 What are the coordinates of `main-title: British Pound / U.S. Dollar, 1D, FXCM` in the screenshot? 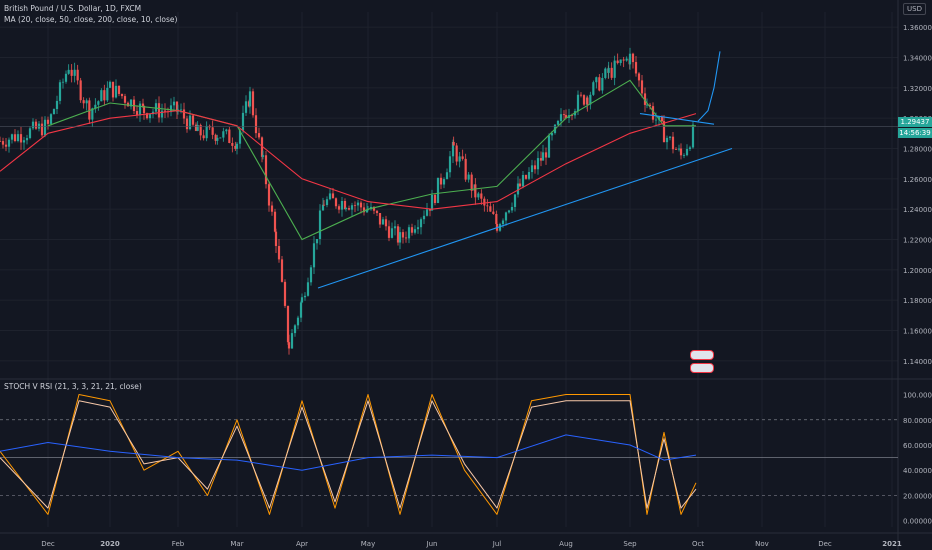 It's located at (73, 8).